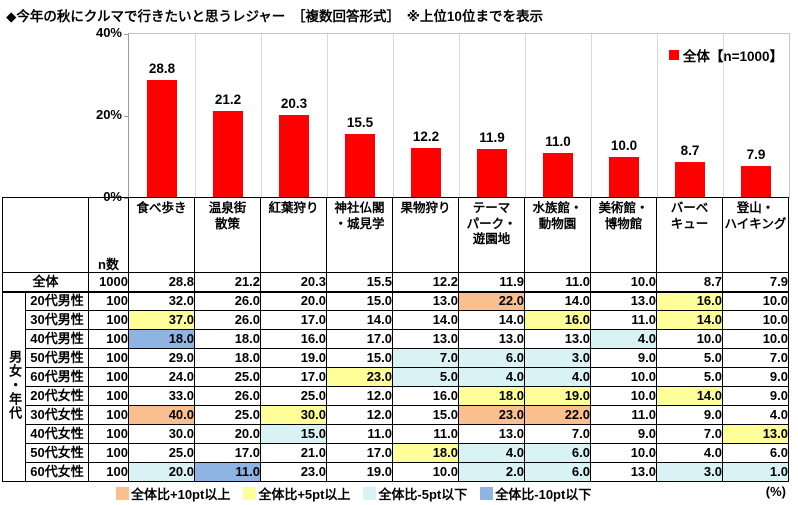 The image size is (798, 505). I want to click on value-cell: 20.0, so click(227, 434).